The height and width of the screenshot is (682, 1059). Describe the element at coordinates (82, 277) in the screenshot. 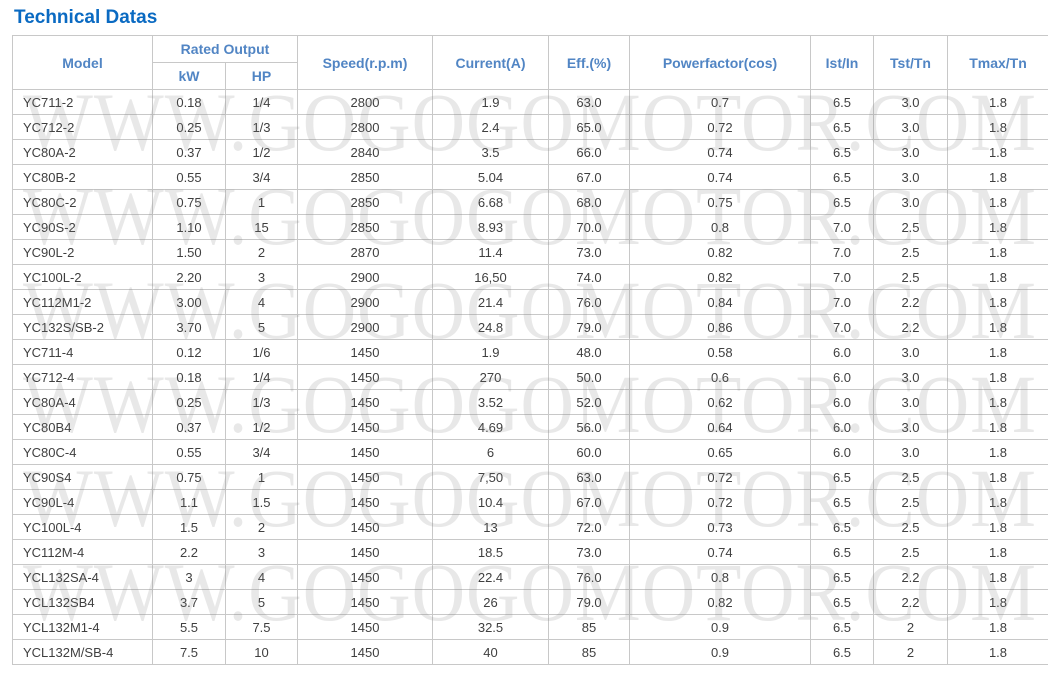

I see `model-cell: YC100L-2` at that location.